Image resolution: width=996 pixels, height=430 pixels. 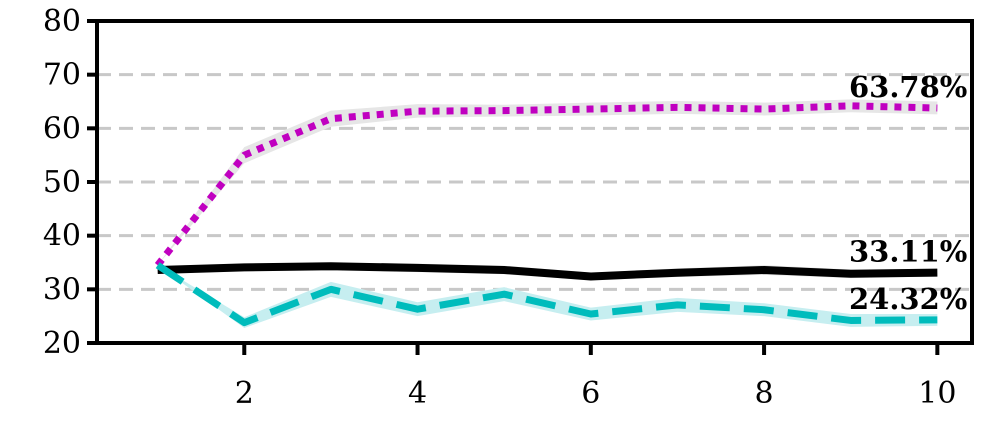 I want to click on x-tick-label-2: 2, so click(x=244, y=393).